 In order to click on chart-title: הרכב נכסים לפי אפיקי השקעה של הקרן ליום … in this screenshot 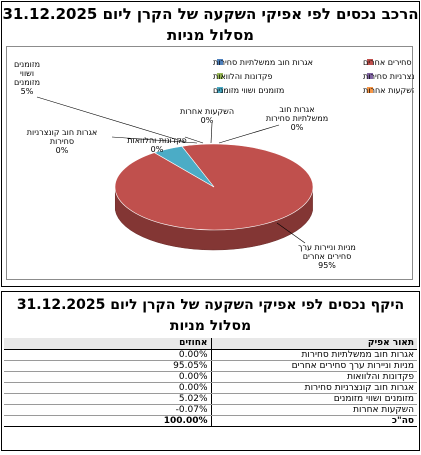, I will do `click(210, 14)`.